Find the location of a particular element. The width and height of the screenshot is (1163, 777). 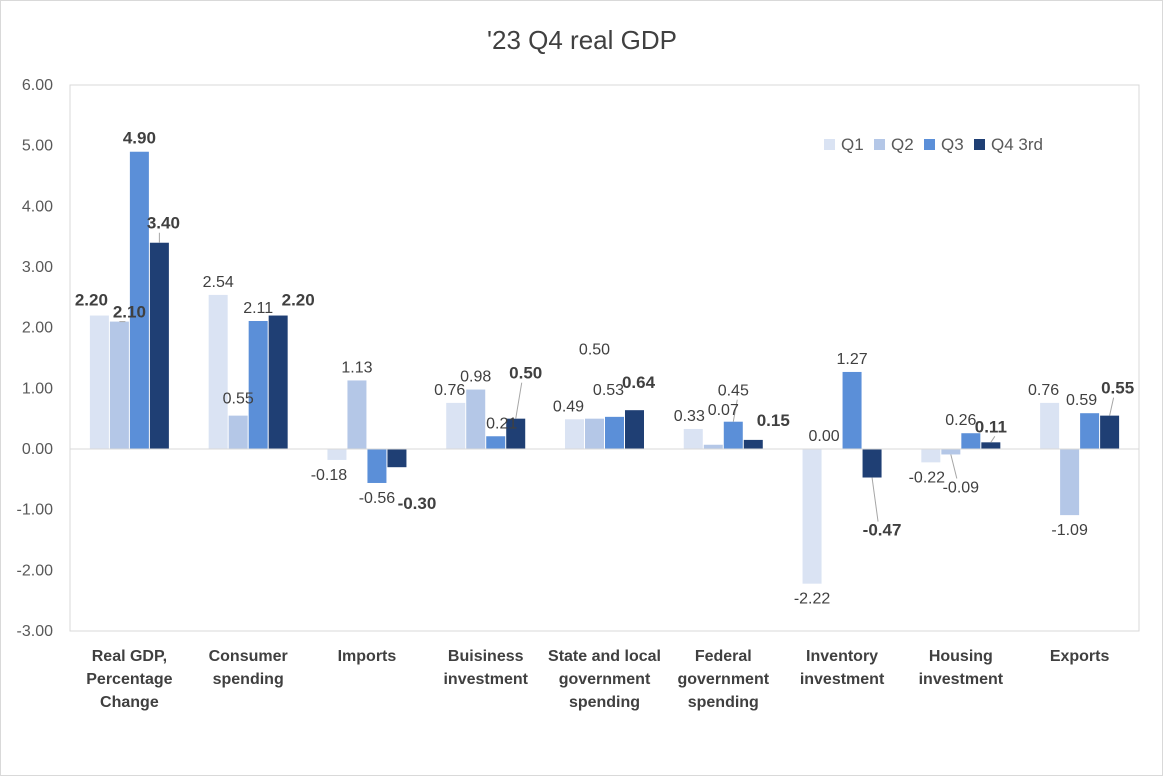

data-label-q2-6: 0.00 is located at coordinates (823, 436).